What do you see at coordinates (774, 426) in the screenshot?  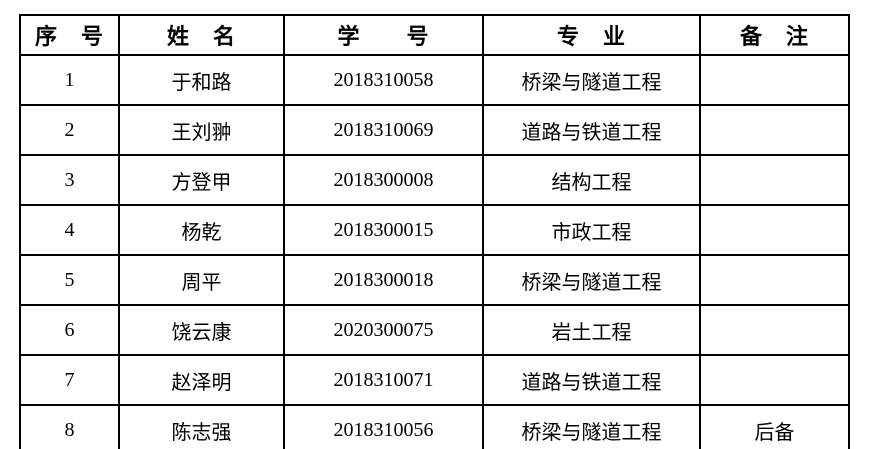 I see `cell-remark: 后备` at bounding box center [774, 426].